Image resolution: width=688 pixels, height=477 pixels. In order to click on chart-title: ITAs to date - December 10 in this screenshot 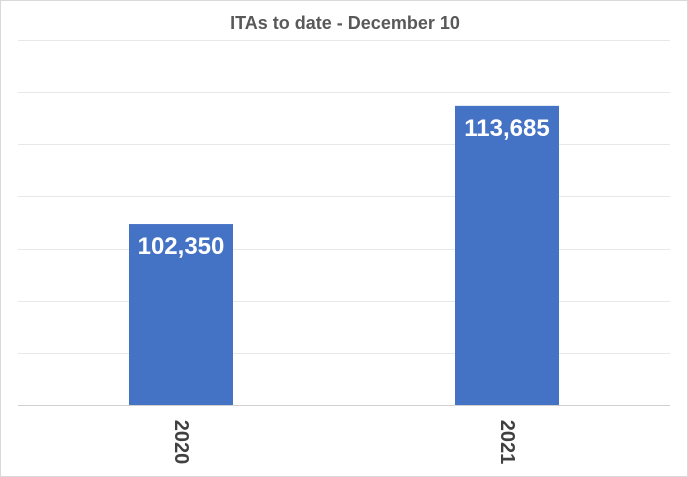, I will do `click(345, 23)`.